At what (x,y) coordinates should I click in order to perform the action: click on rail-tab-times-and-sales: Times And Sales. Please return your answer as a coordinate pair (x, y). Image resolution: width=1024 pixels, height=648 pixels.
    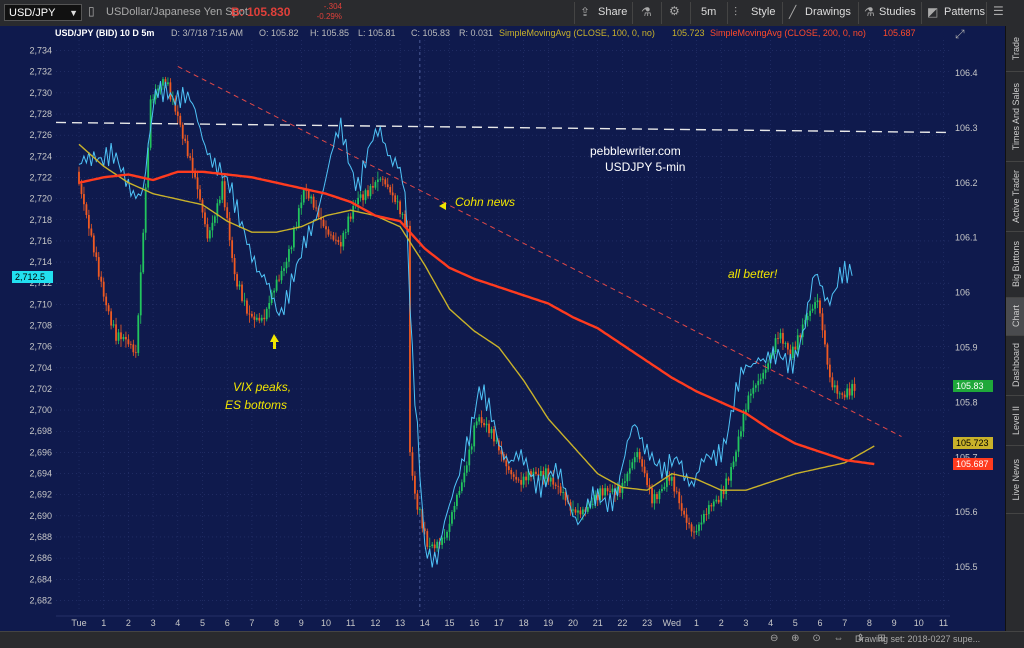
    Looking at the image, I should click on (1015, 117).